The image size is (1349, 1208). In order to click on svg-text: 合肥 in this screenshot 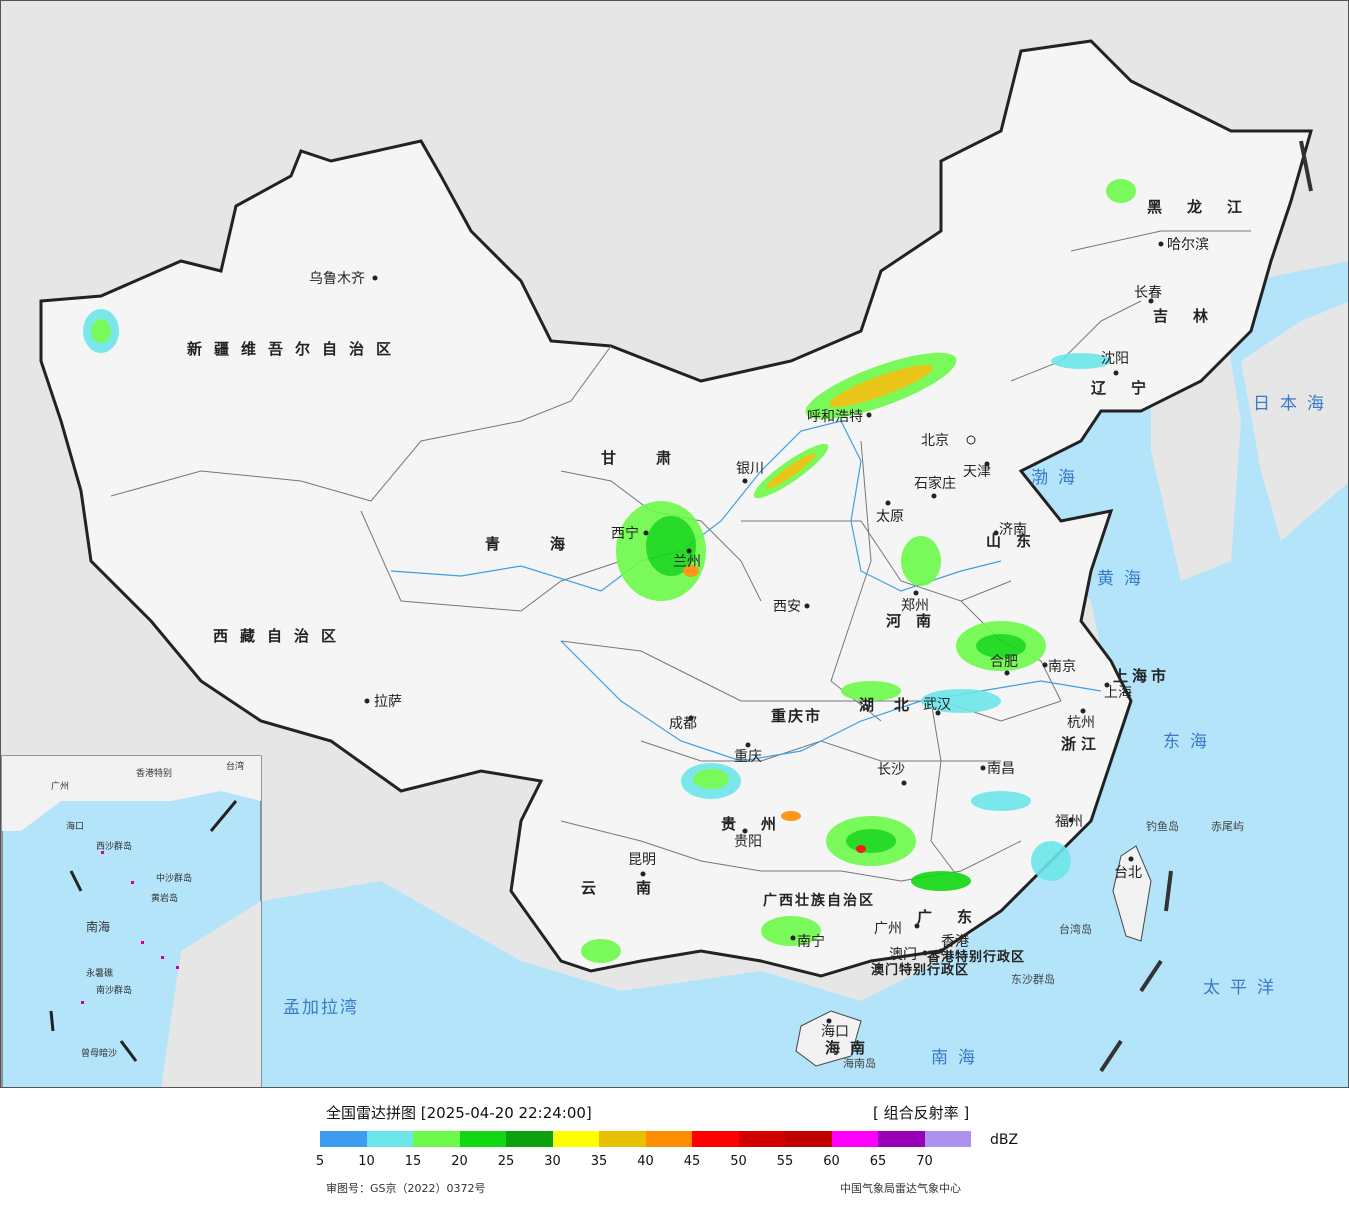, I will do `click(1004, 662)`.